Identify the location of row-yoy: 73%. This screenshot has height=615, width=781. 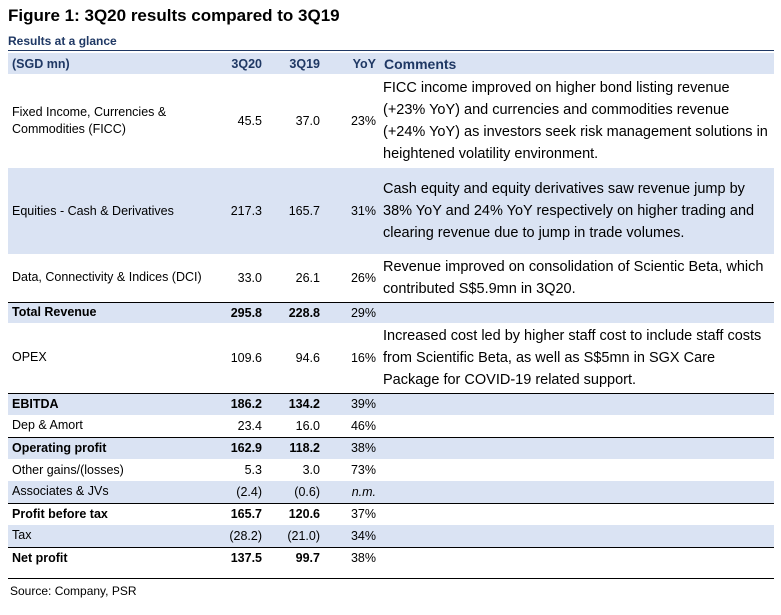
(363, 470).